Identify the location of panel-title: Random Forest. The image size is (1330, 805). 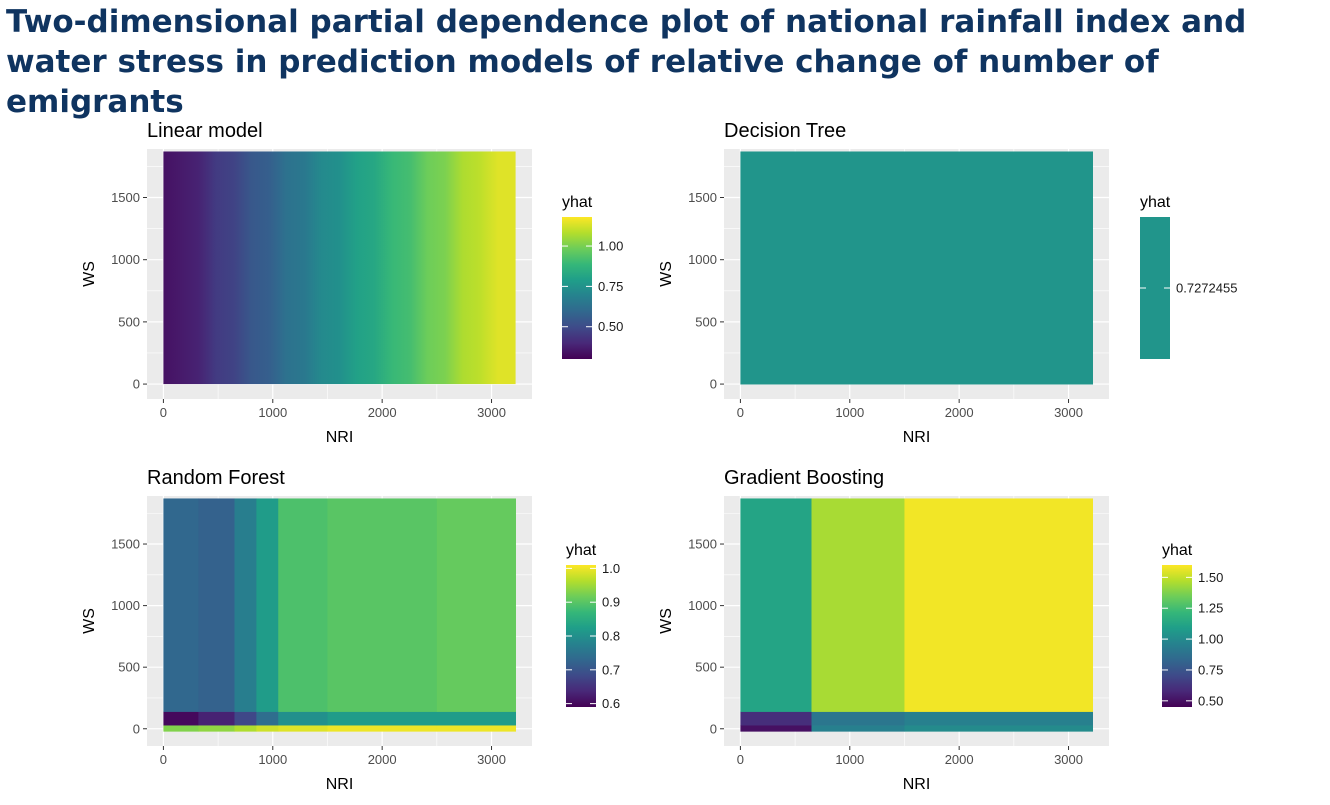
(216, 478).